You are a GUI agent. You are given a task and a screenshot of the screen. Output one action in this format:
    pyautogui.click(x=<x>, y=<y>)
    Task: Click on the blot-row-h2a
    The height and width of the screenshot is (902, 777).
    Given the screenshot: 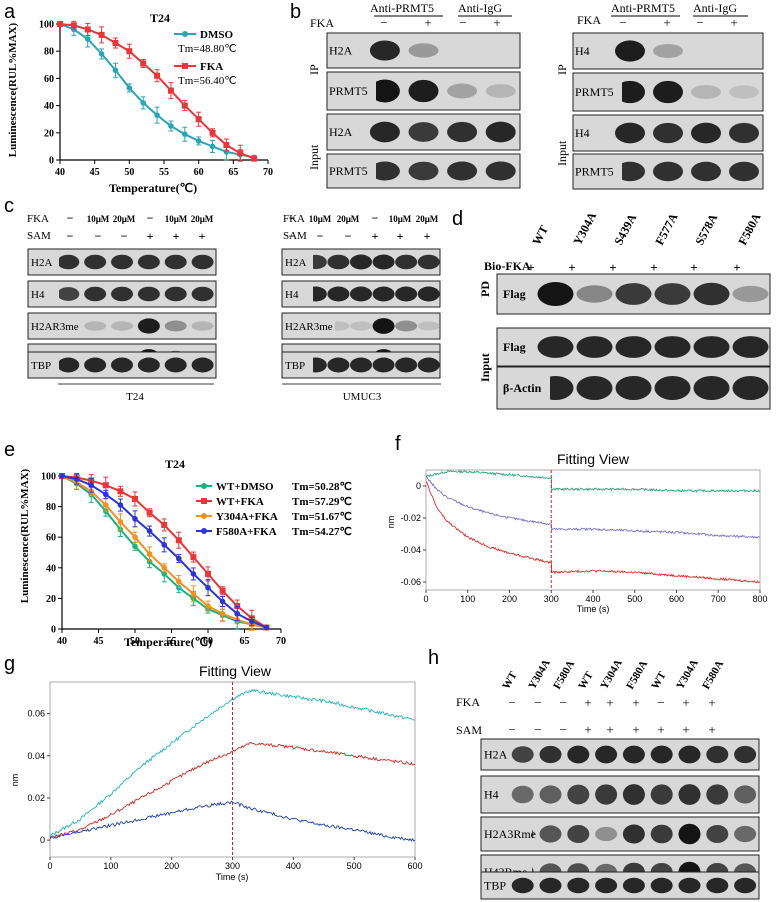 What is the action you would take?
    pyautogui.click(x=122, y=262)
    